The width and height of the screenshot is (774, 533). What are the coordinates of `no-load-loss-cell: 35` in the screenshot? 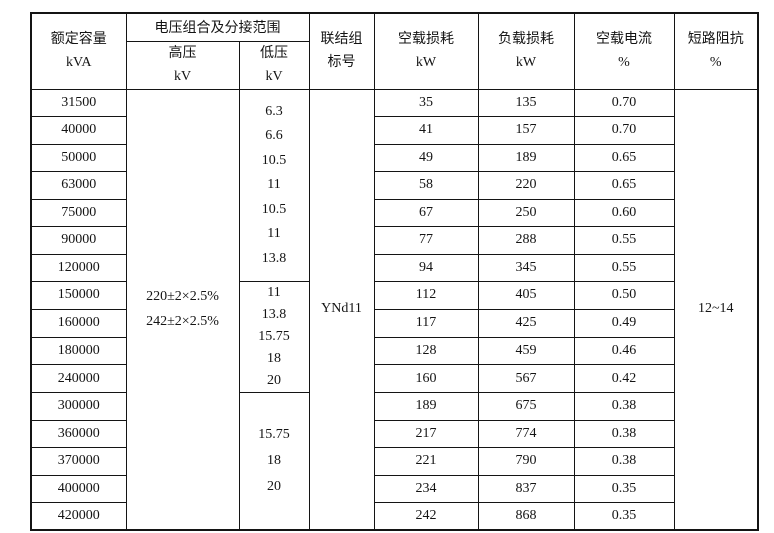 It's located at (426, 102).